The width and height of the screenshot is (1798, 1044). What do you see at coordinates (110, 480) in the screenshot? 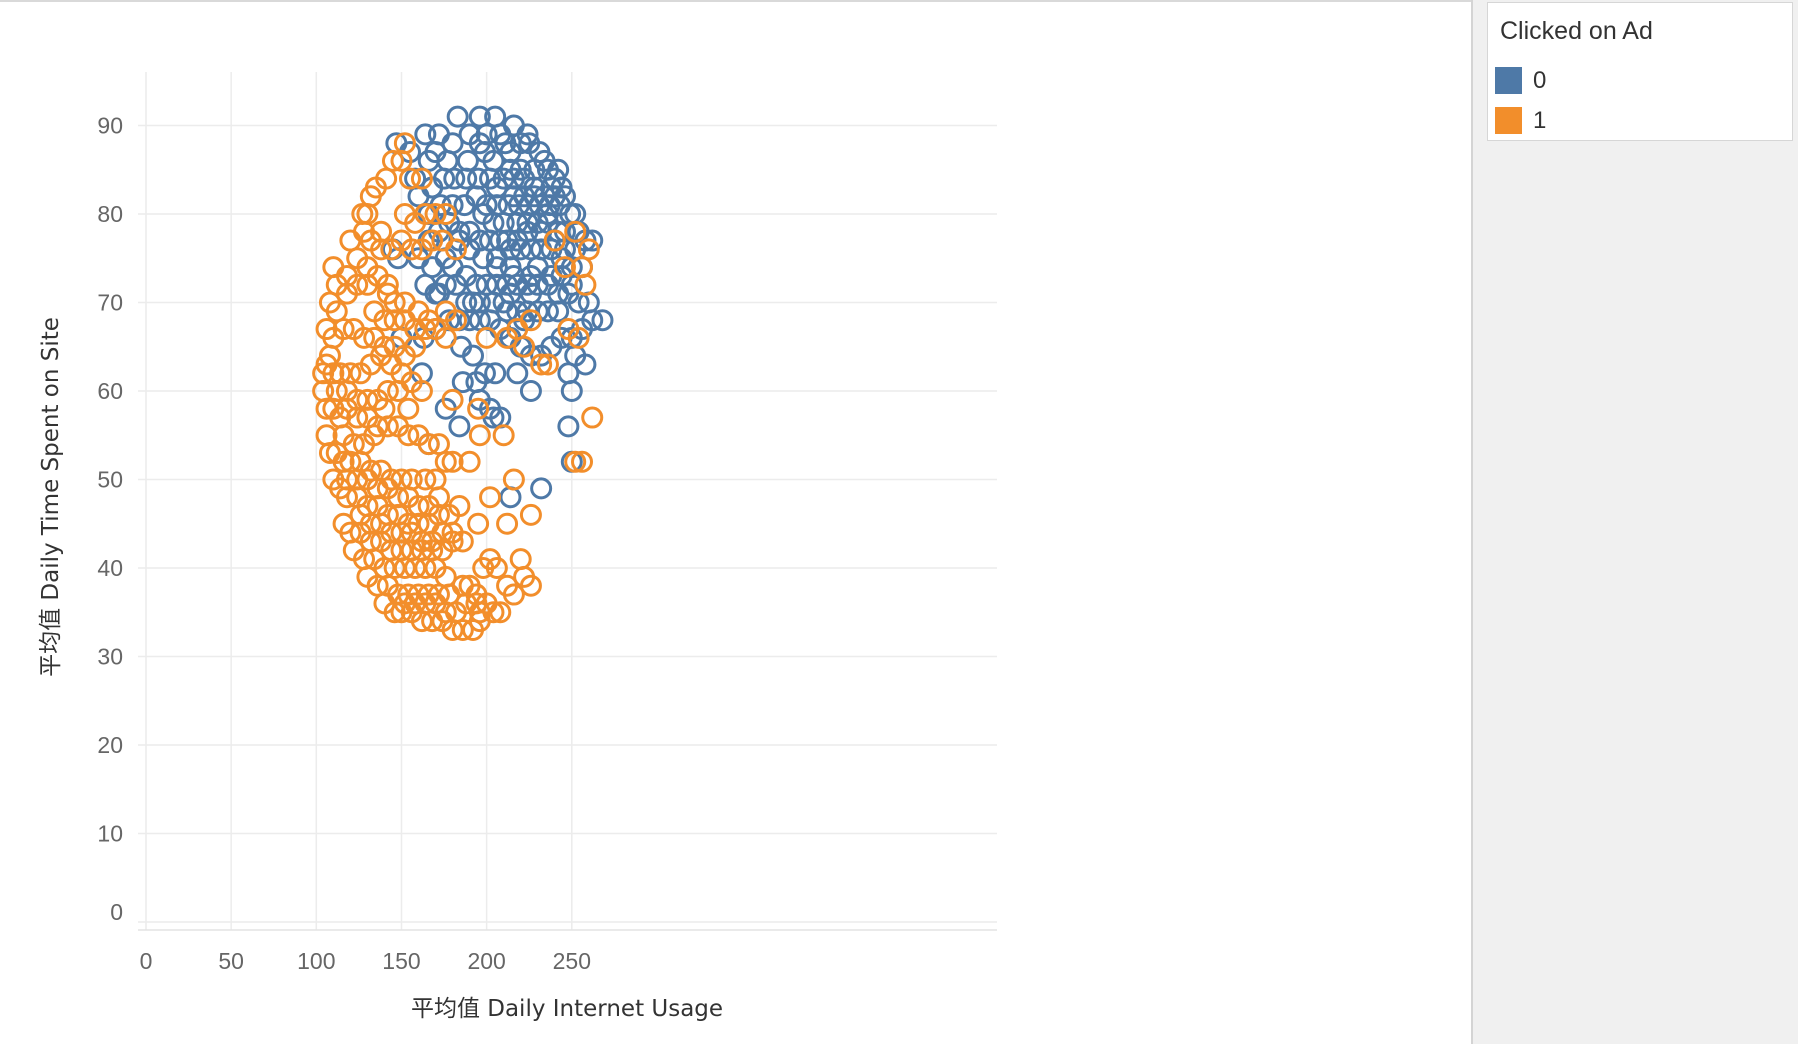
I see `y-tick-label: 50` at bounding box center [110, 480].